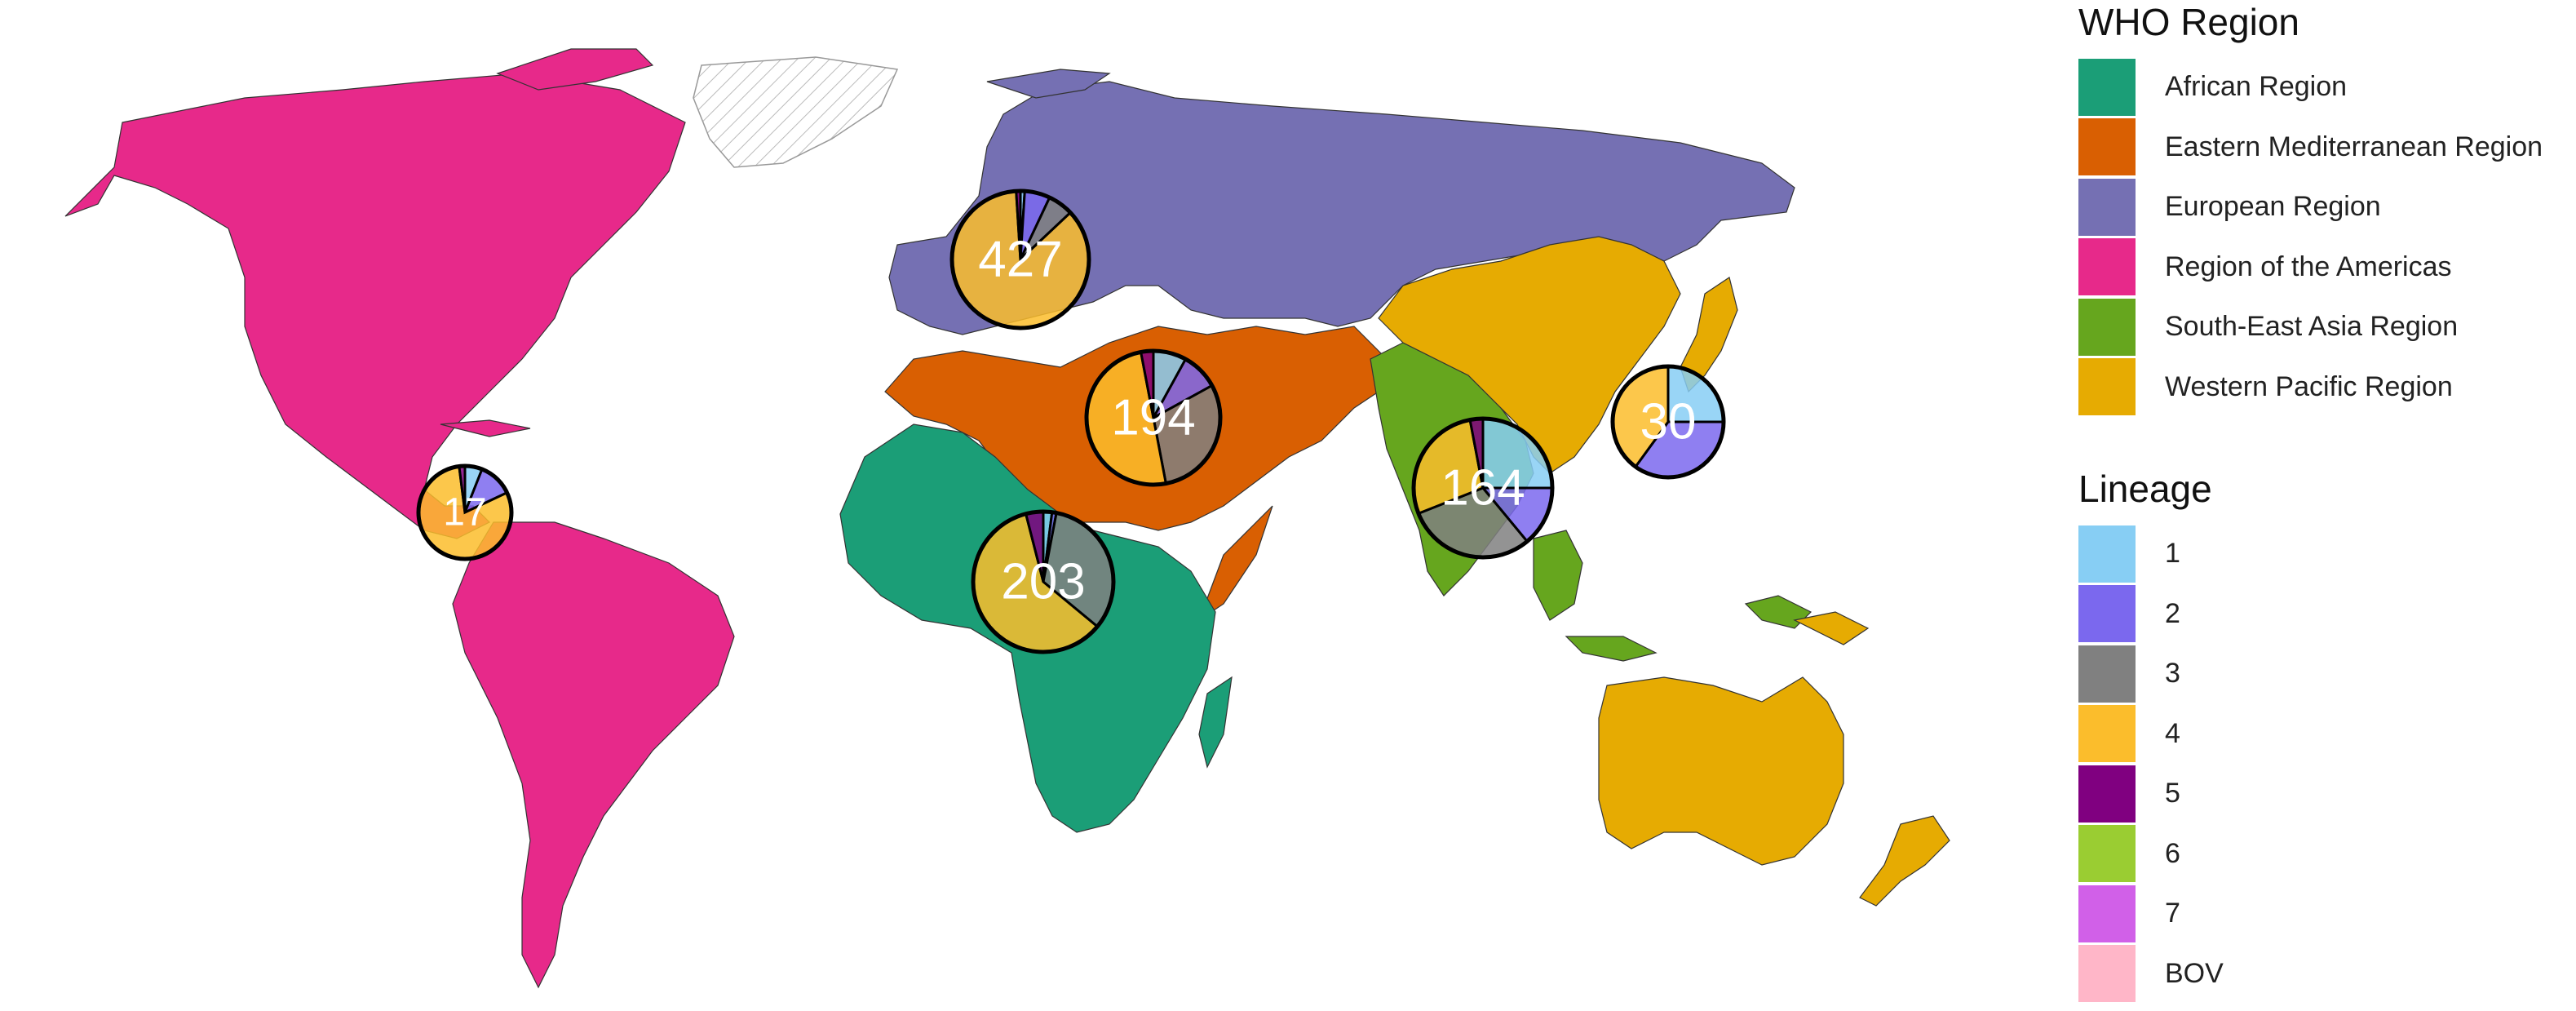  What do you see at coordinates (2172, 913) in the screenshot?
I see `legend-label: 7` at bounding box center [2172, 913].